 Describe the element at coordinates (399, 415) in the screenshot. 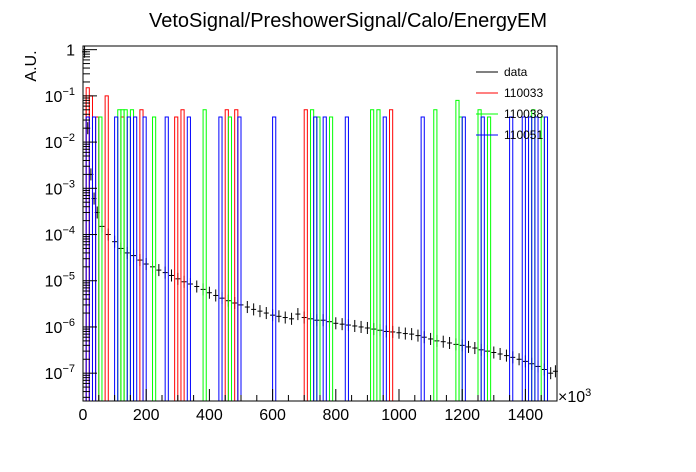

I see `x-tick-label: 1000` at that location.